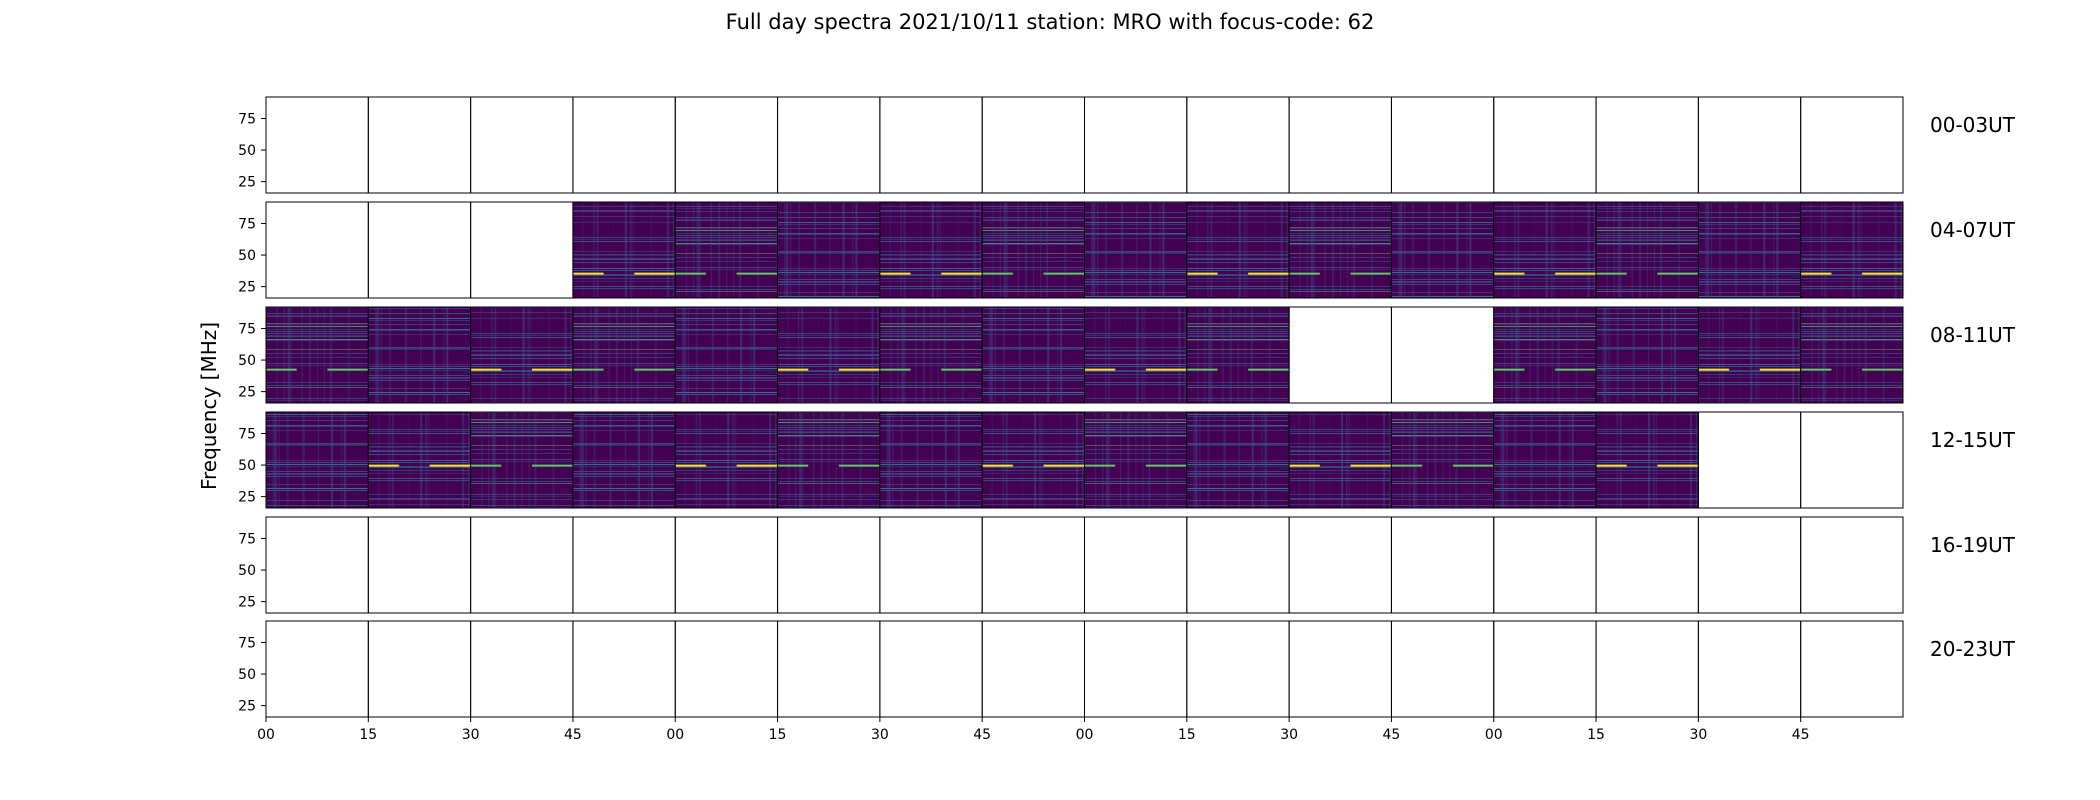  Describe the element at coordinates (1973, 125) in the screenshot. I see `row-label: 00-03UT` at that location.